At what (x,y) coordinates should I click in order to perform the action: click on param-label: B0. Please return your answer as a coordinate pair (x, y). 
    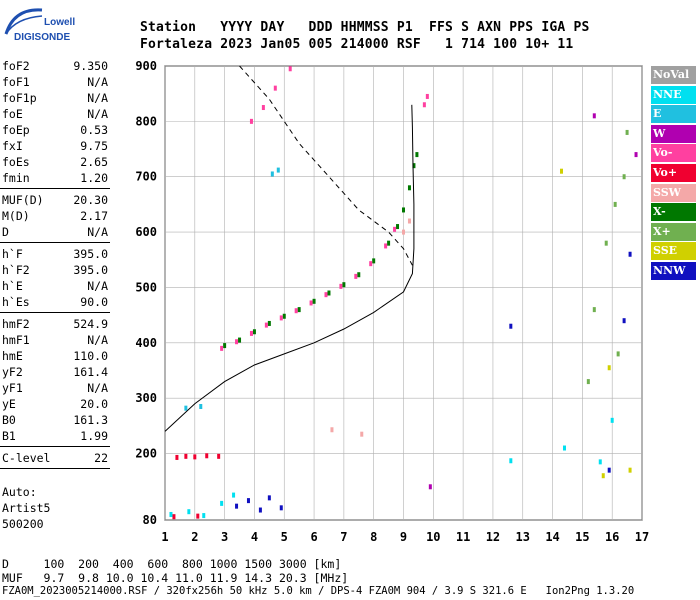
    Looking at the image, I should click on (9, 420).